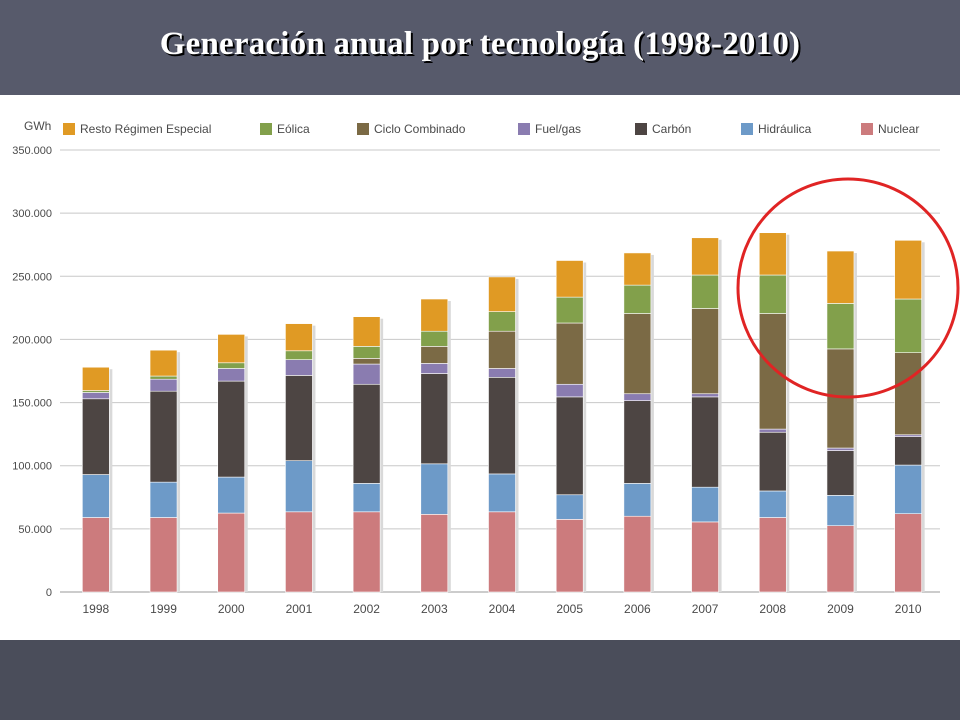 This screenshot has height=720, width=960. I want to click on highlight-circle, so click(848, 288).